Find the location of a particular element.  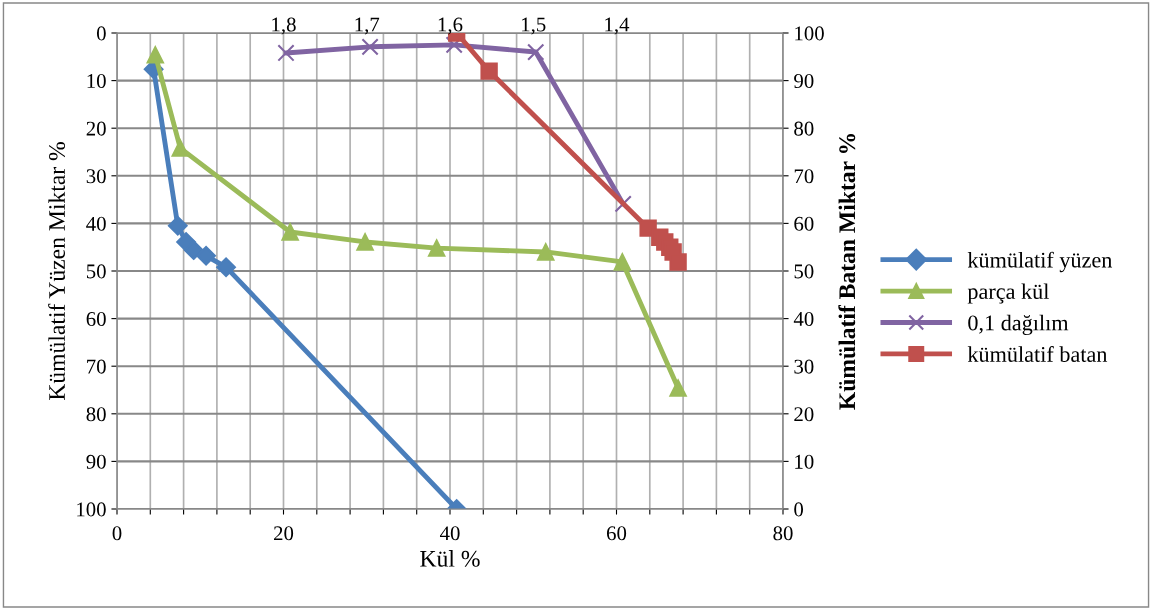

legend-label: parça kül is located at coordinates (1008, 293).